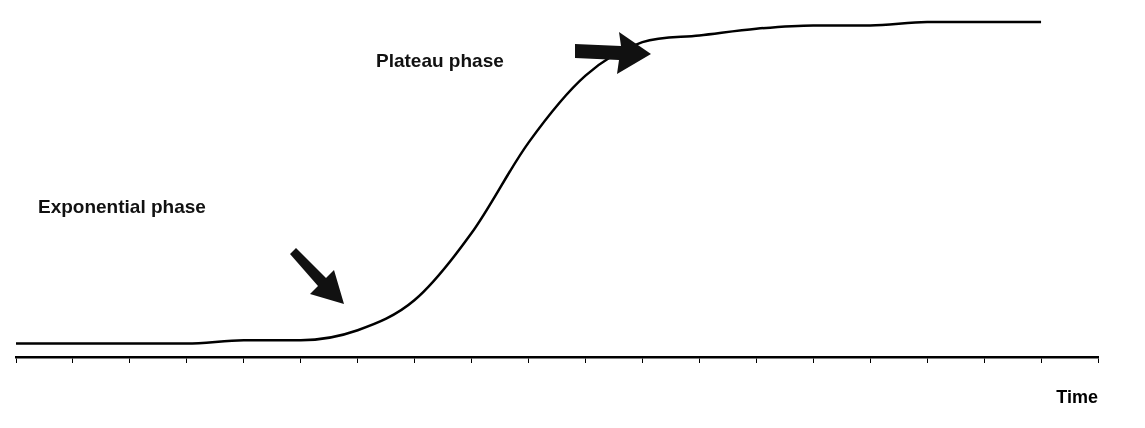  Describe the element at coordinates (1077, 397) in the screenshot. I see `x-axis-title: Time` at that location.